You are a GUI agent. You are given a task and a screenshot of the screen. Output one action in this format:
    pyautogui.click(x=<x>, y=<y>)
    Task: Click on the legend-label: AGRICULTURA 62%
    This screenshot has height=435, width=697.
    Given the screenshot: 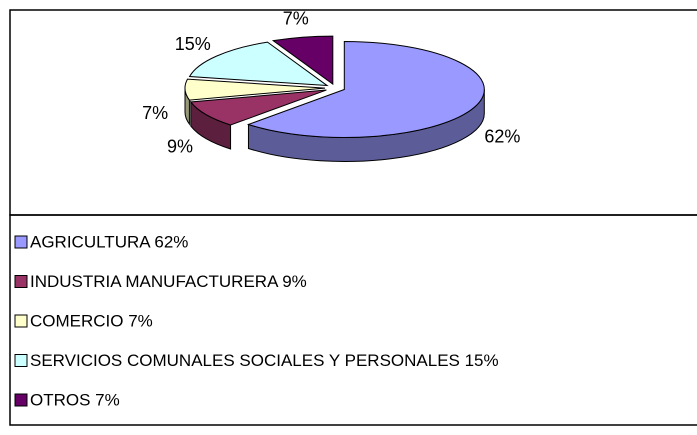 What is the action you would take?
    pyautogui.click(x=109, y=241)
    